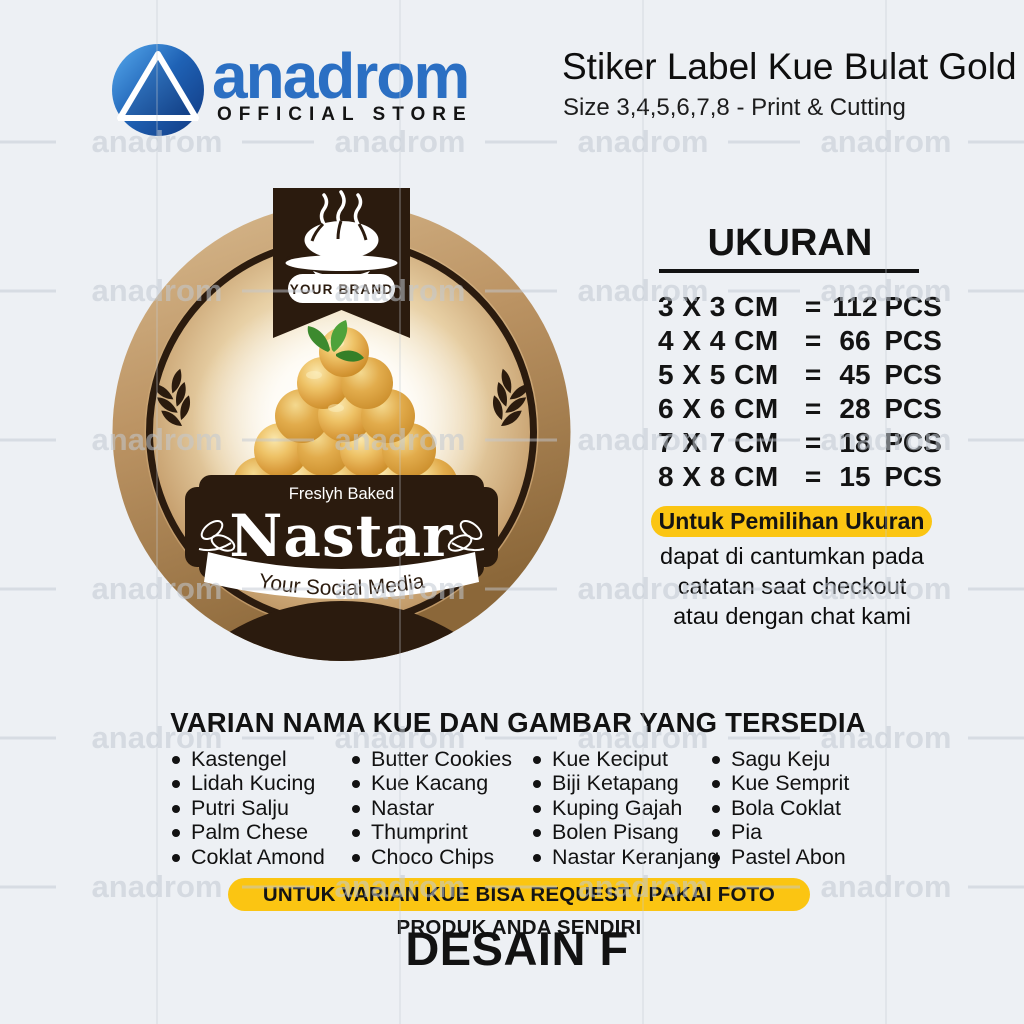 This screenshot has height=1024, width=1024. I want to click on variant-item: Kue Keciput, so click(626, 759).